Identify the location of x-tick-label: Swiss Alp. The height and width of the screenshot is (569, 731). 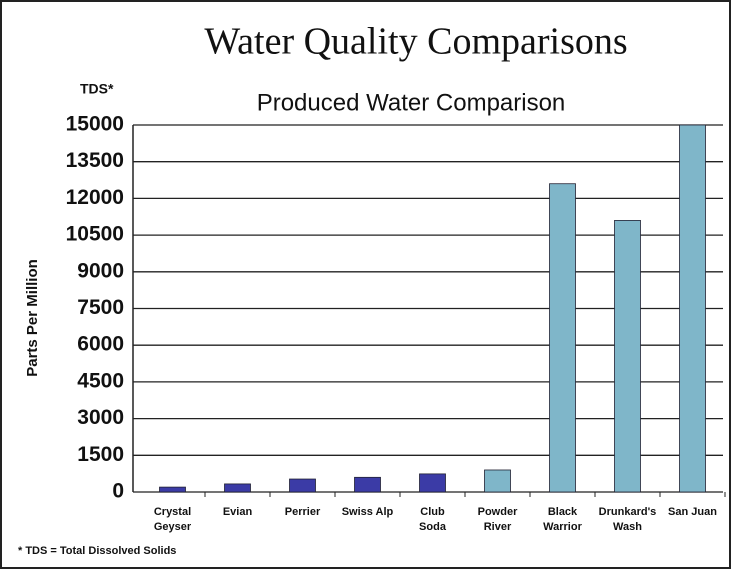
(368, 512).